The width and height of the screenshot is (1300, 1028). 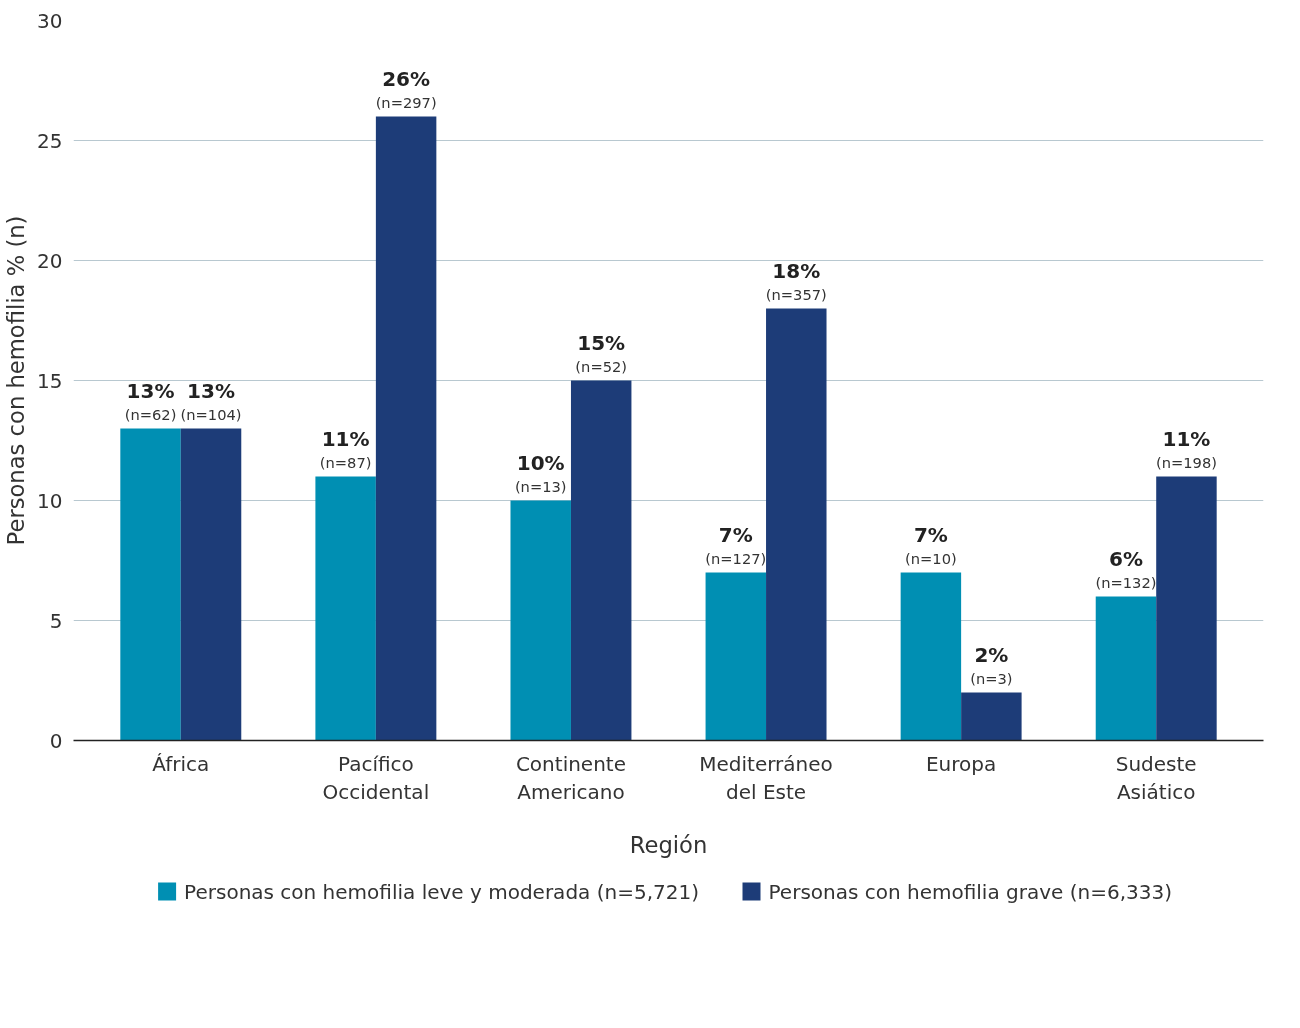 What do you see at coordinates (796, 280) in the screenshot?
I see `text: 18% (n=357)` at bounding box center [796, 280].